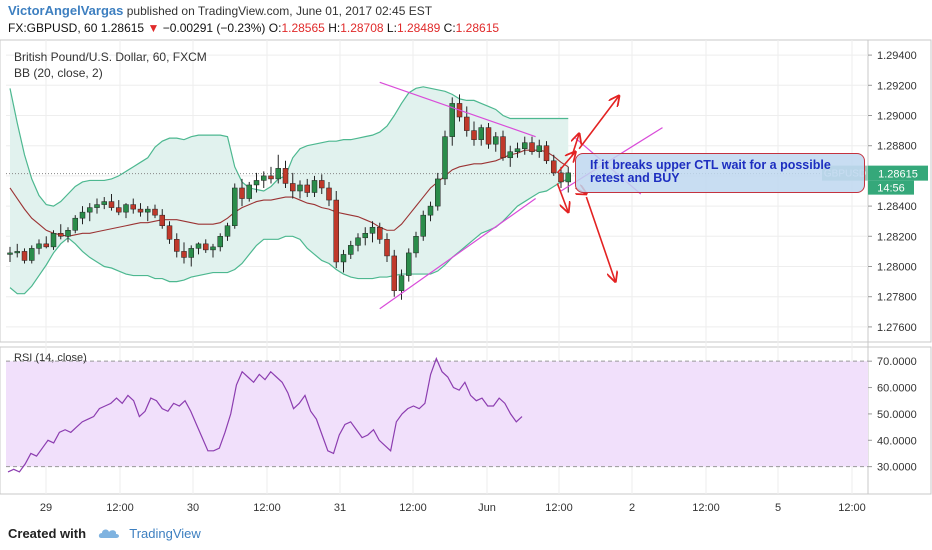 This screenshot has width=932, height=550. What do you see at coordinates (122, 28) in the screenshot?
I see `last-price: 1.28615` at bounding box center [122, 28].